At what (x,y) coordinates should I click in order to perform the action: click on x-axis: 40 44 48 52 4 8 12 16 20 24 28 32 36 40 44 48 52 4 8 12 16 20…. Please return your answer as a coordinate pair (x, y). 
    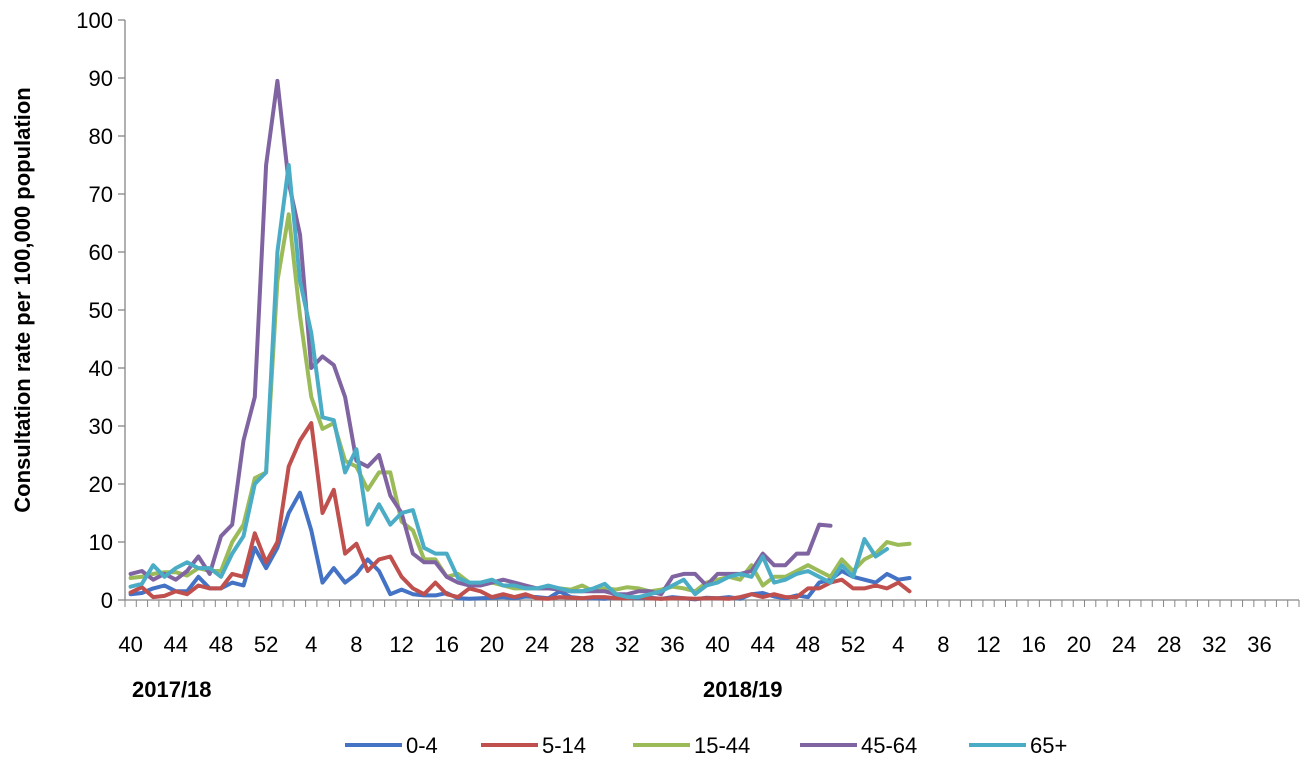
    Looking at the image, I should click on (709, 628).